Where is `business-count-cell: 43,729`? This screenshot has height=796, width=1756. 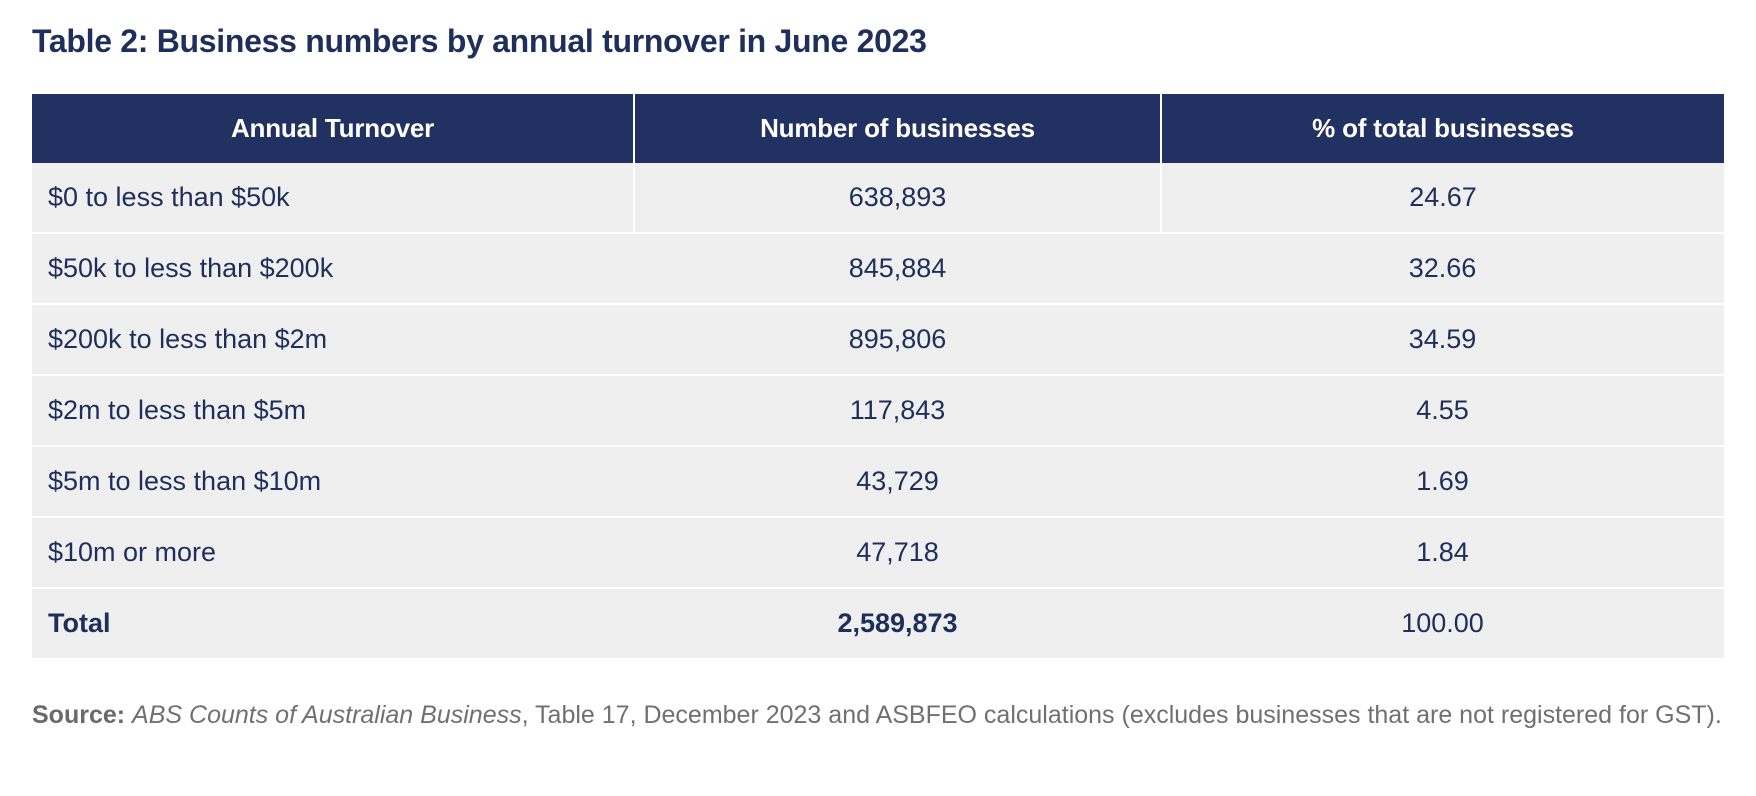 business-count-cell: 43,729 is located at coordinates (897, 481).